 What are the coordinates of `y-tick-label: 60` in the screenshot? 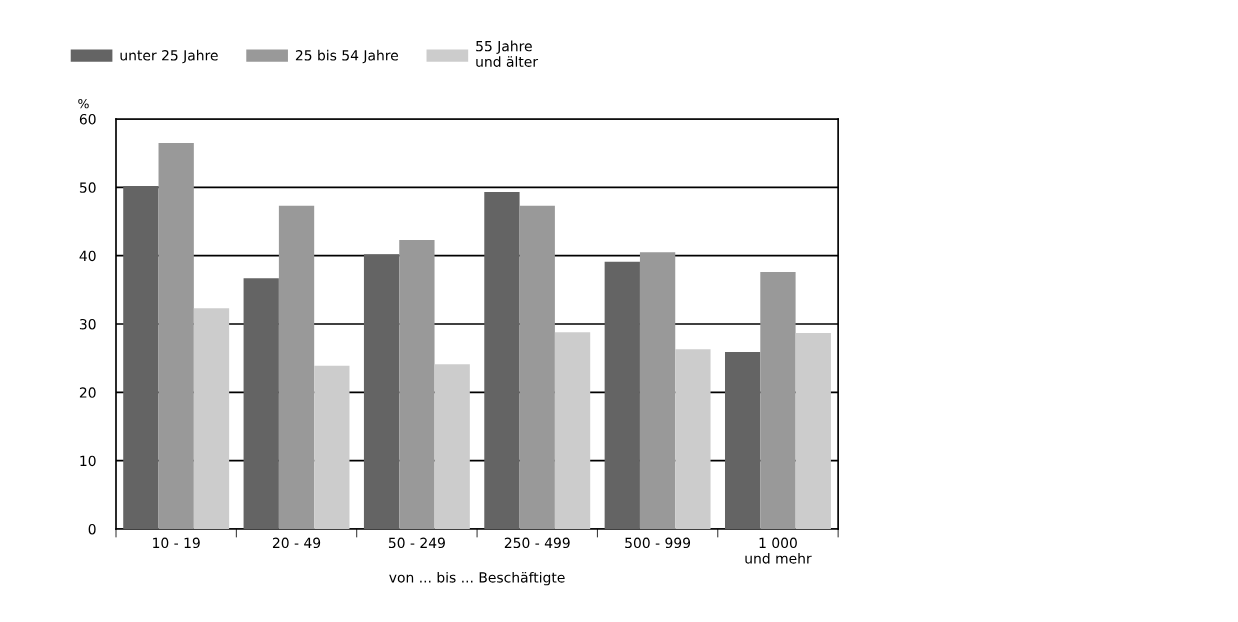 It's located at (87, 119).